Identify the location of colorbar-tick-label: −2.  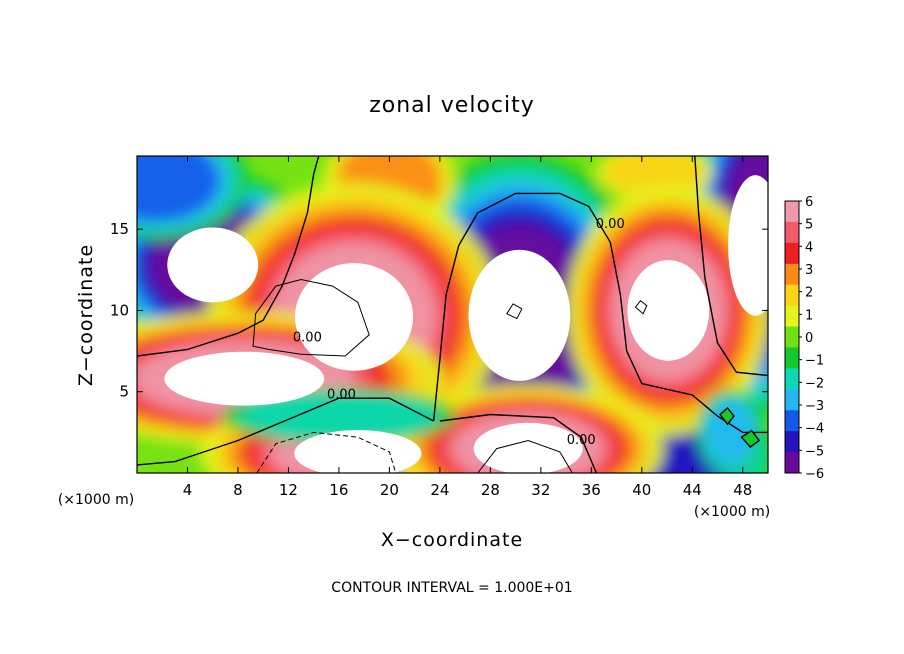
(814, 383).